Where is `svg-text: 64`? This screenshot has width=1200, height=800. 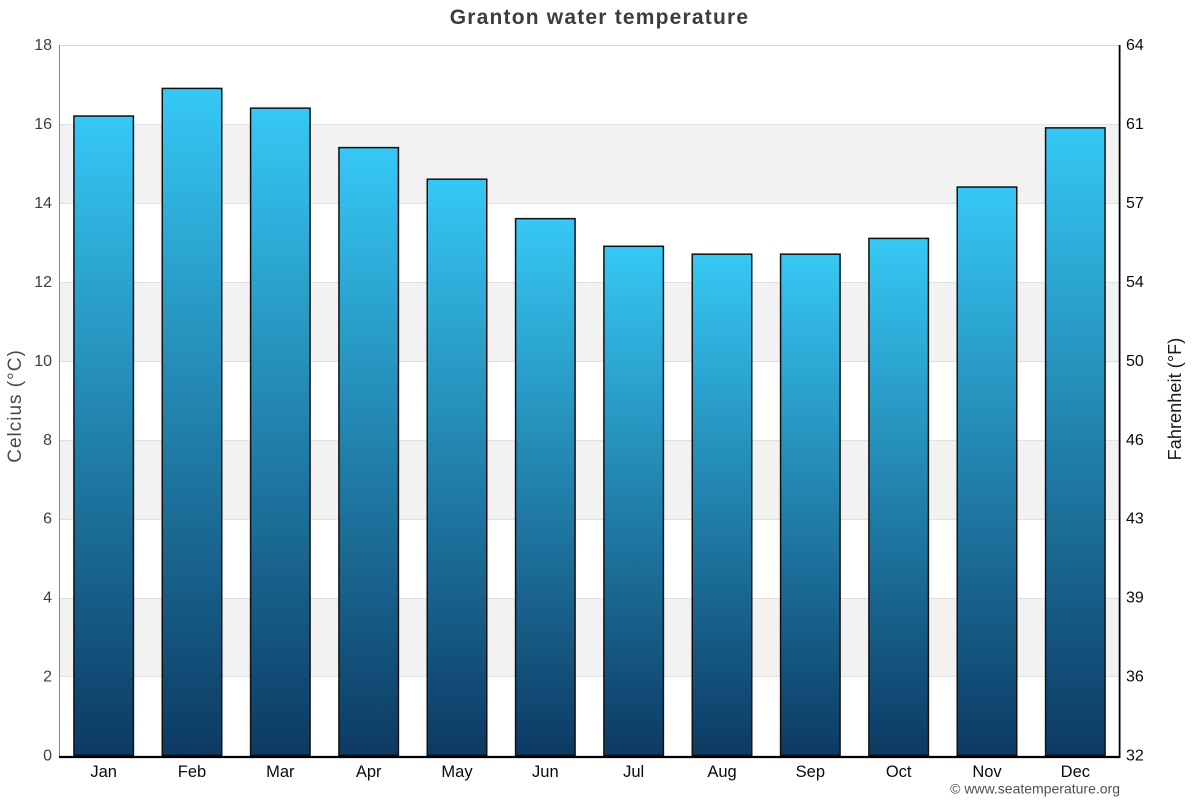 svg-text: 64 is located at coordinates (1135, 45).